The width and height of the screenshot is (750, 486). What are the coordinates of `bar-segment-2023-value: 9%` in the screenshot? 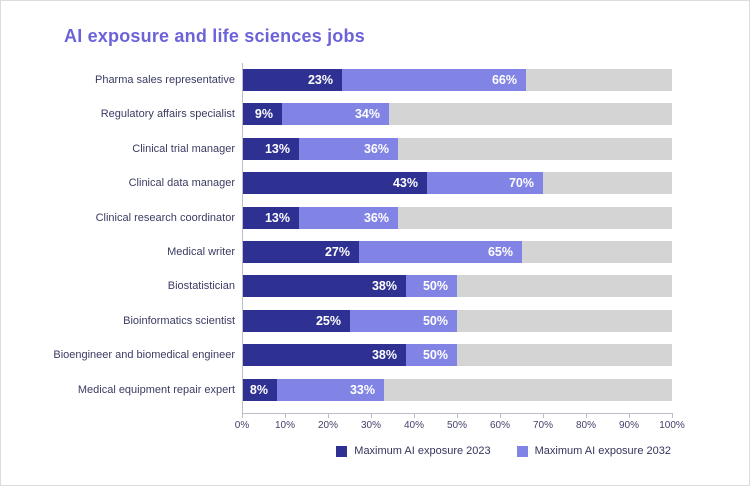 It's located at (263, 114).